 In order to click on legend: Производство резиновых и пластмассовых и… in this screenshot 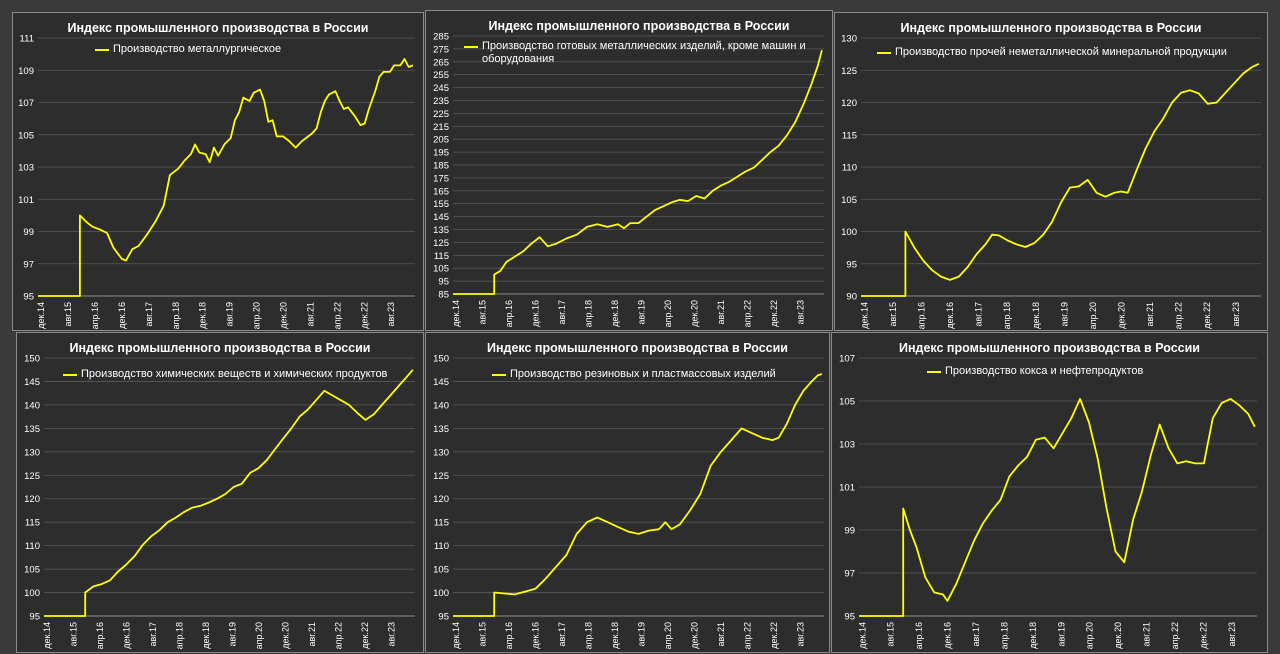, I will do `click(652, 374)`.